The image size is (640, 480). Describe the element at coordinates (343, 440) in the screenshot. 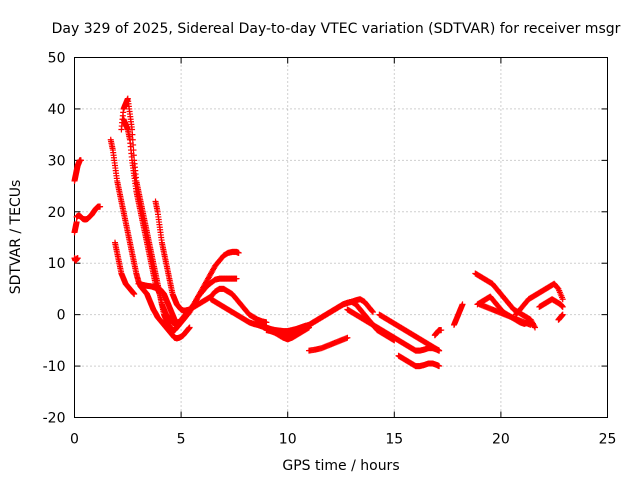

I see `x-tick-labels: 0 5 10 15 20 25` at that location.